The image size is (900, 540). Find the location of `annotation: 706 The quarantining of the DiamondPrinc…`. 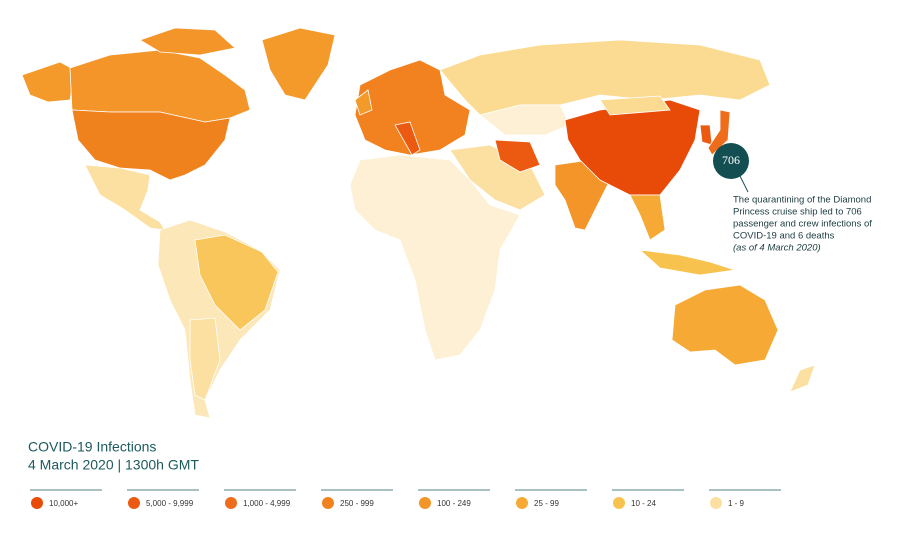

annotation: 706 The quarantining of the DiamondPrinc… is located at coordinates (792, 198).